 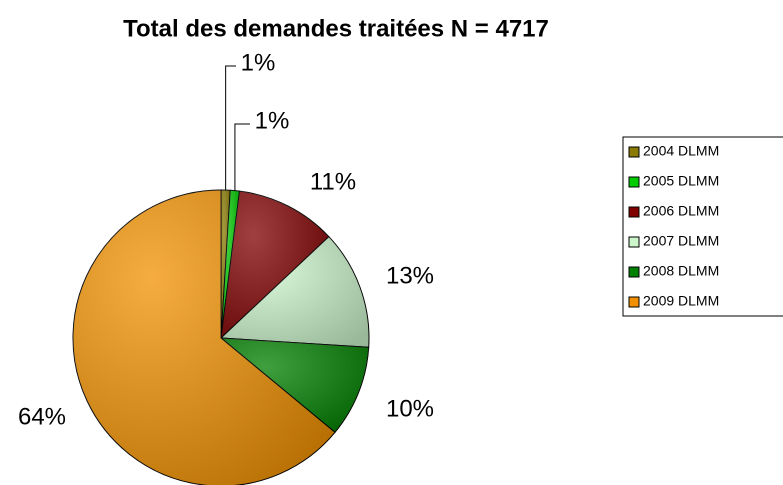 What do you see at coordinates (410, 408) in the screenshot?
I see `data-label: 10%` at bounding box center [410, 408].